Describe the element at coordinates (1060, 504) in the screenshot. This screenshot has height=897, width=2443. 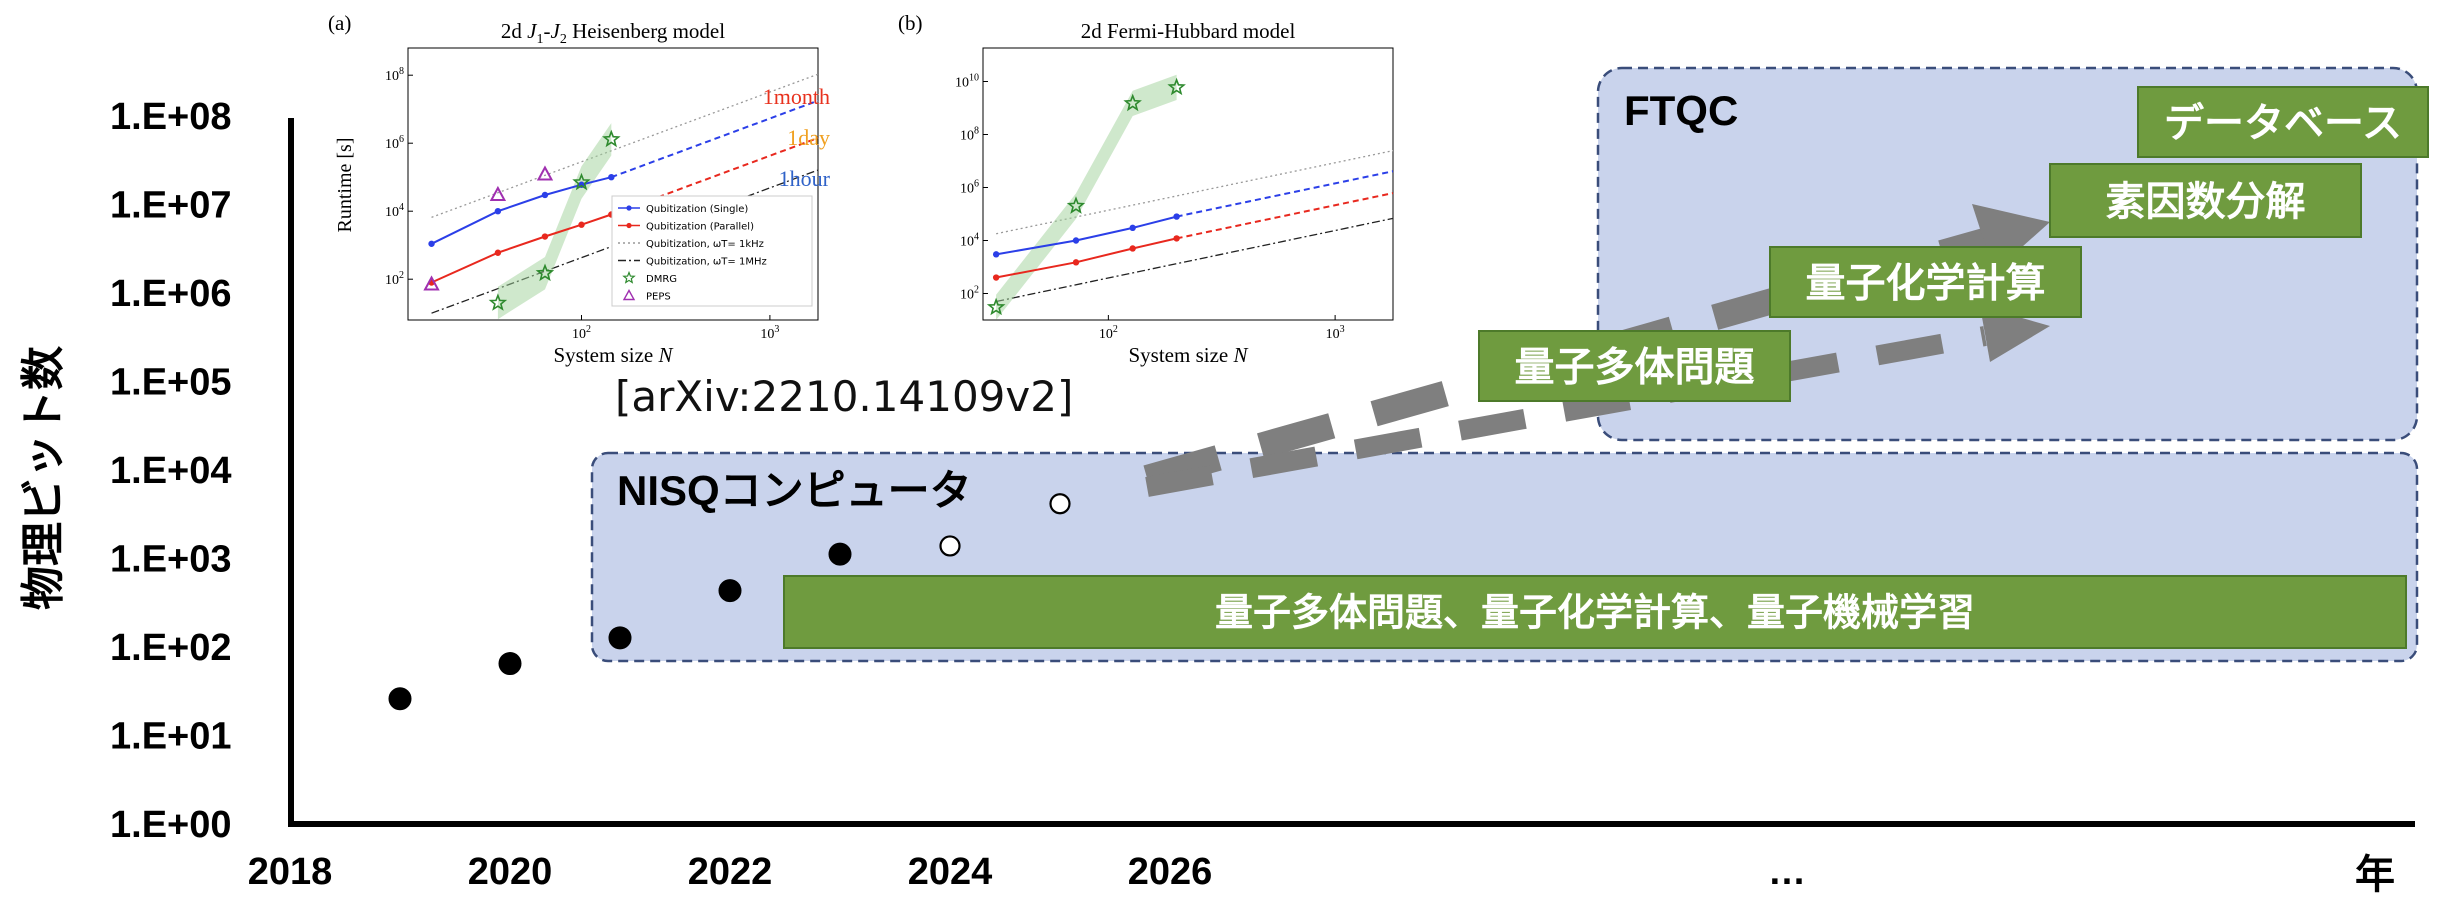
I see `open-data-point` at that location.